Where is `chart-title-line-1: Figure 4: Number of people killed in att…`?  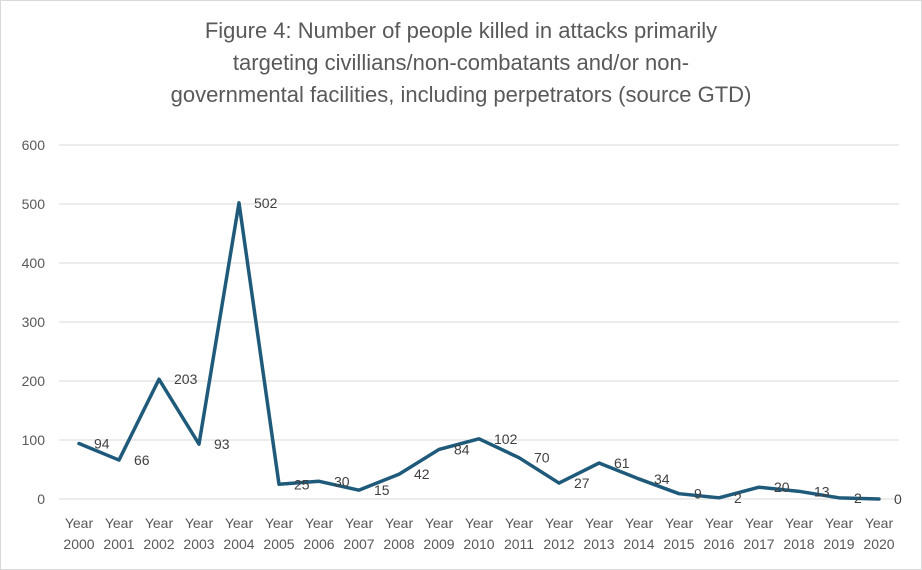 chart-title-line-1: Figure 4: Number of people killed in att… is located at coordinates (461, 30).